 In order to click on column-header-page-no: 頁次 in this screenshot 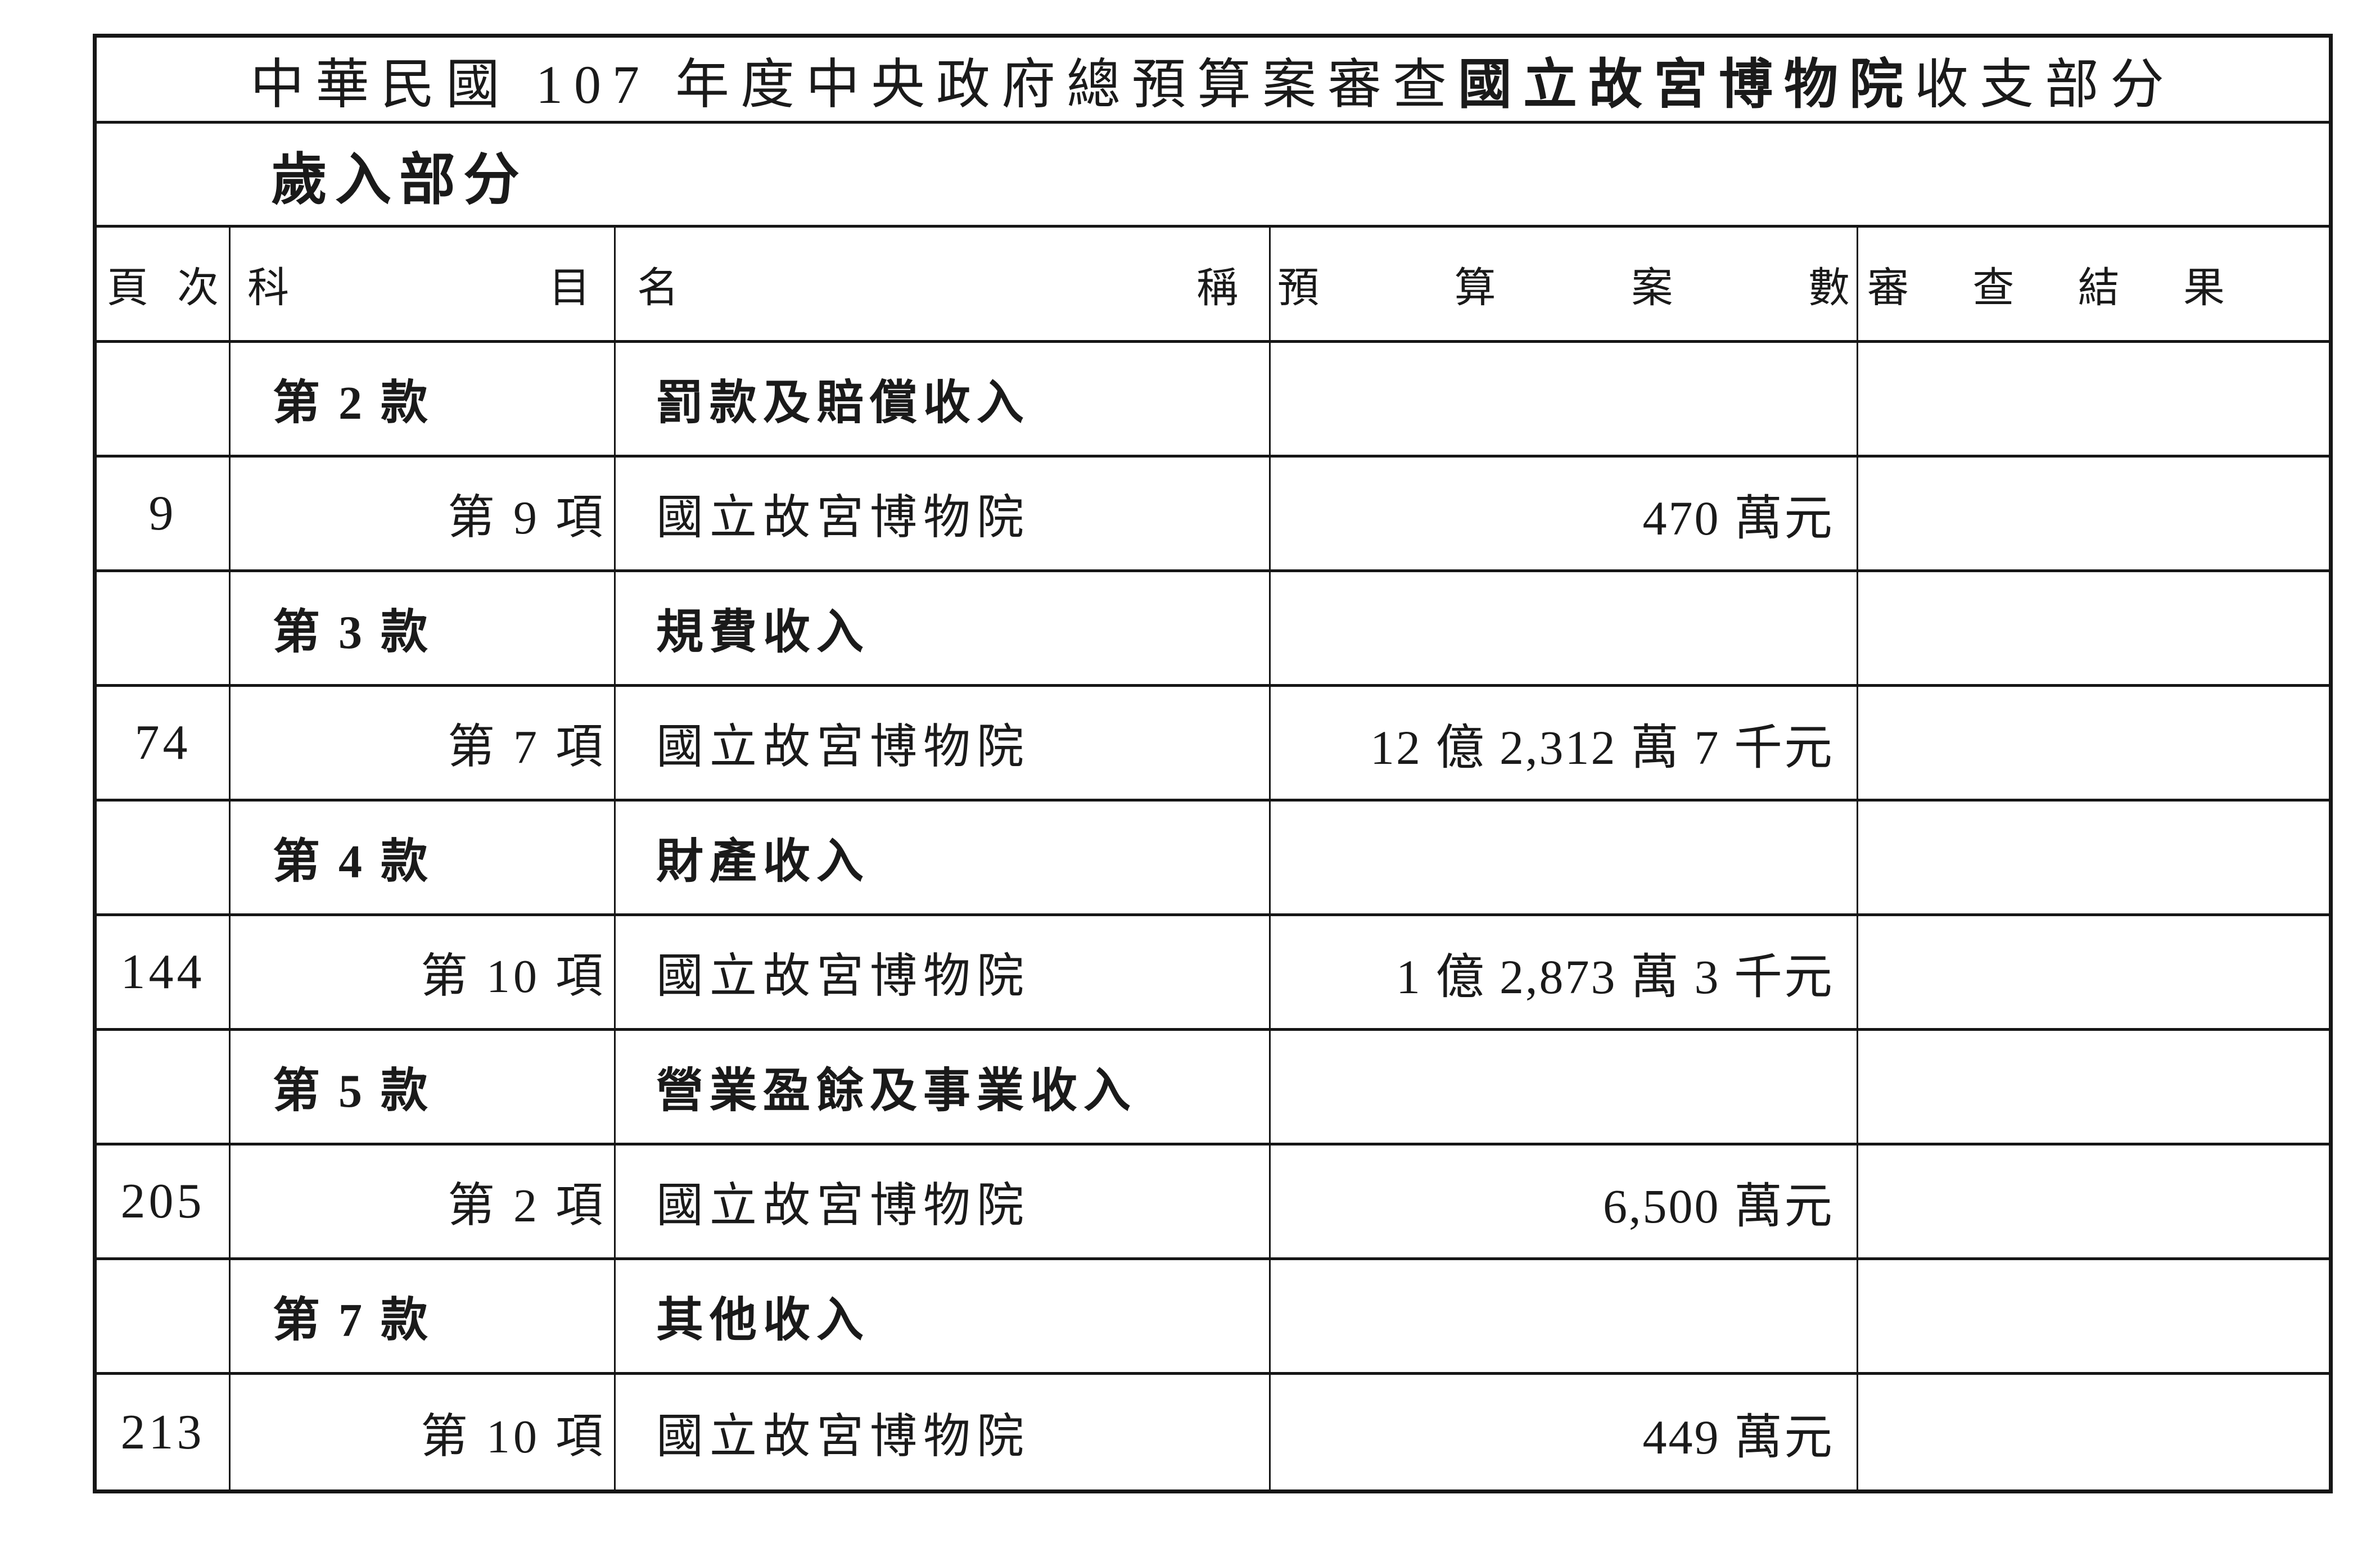, I will do `click(163, 288)`.